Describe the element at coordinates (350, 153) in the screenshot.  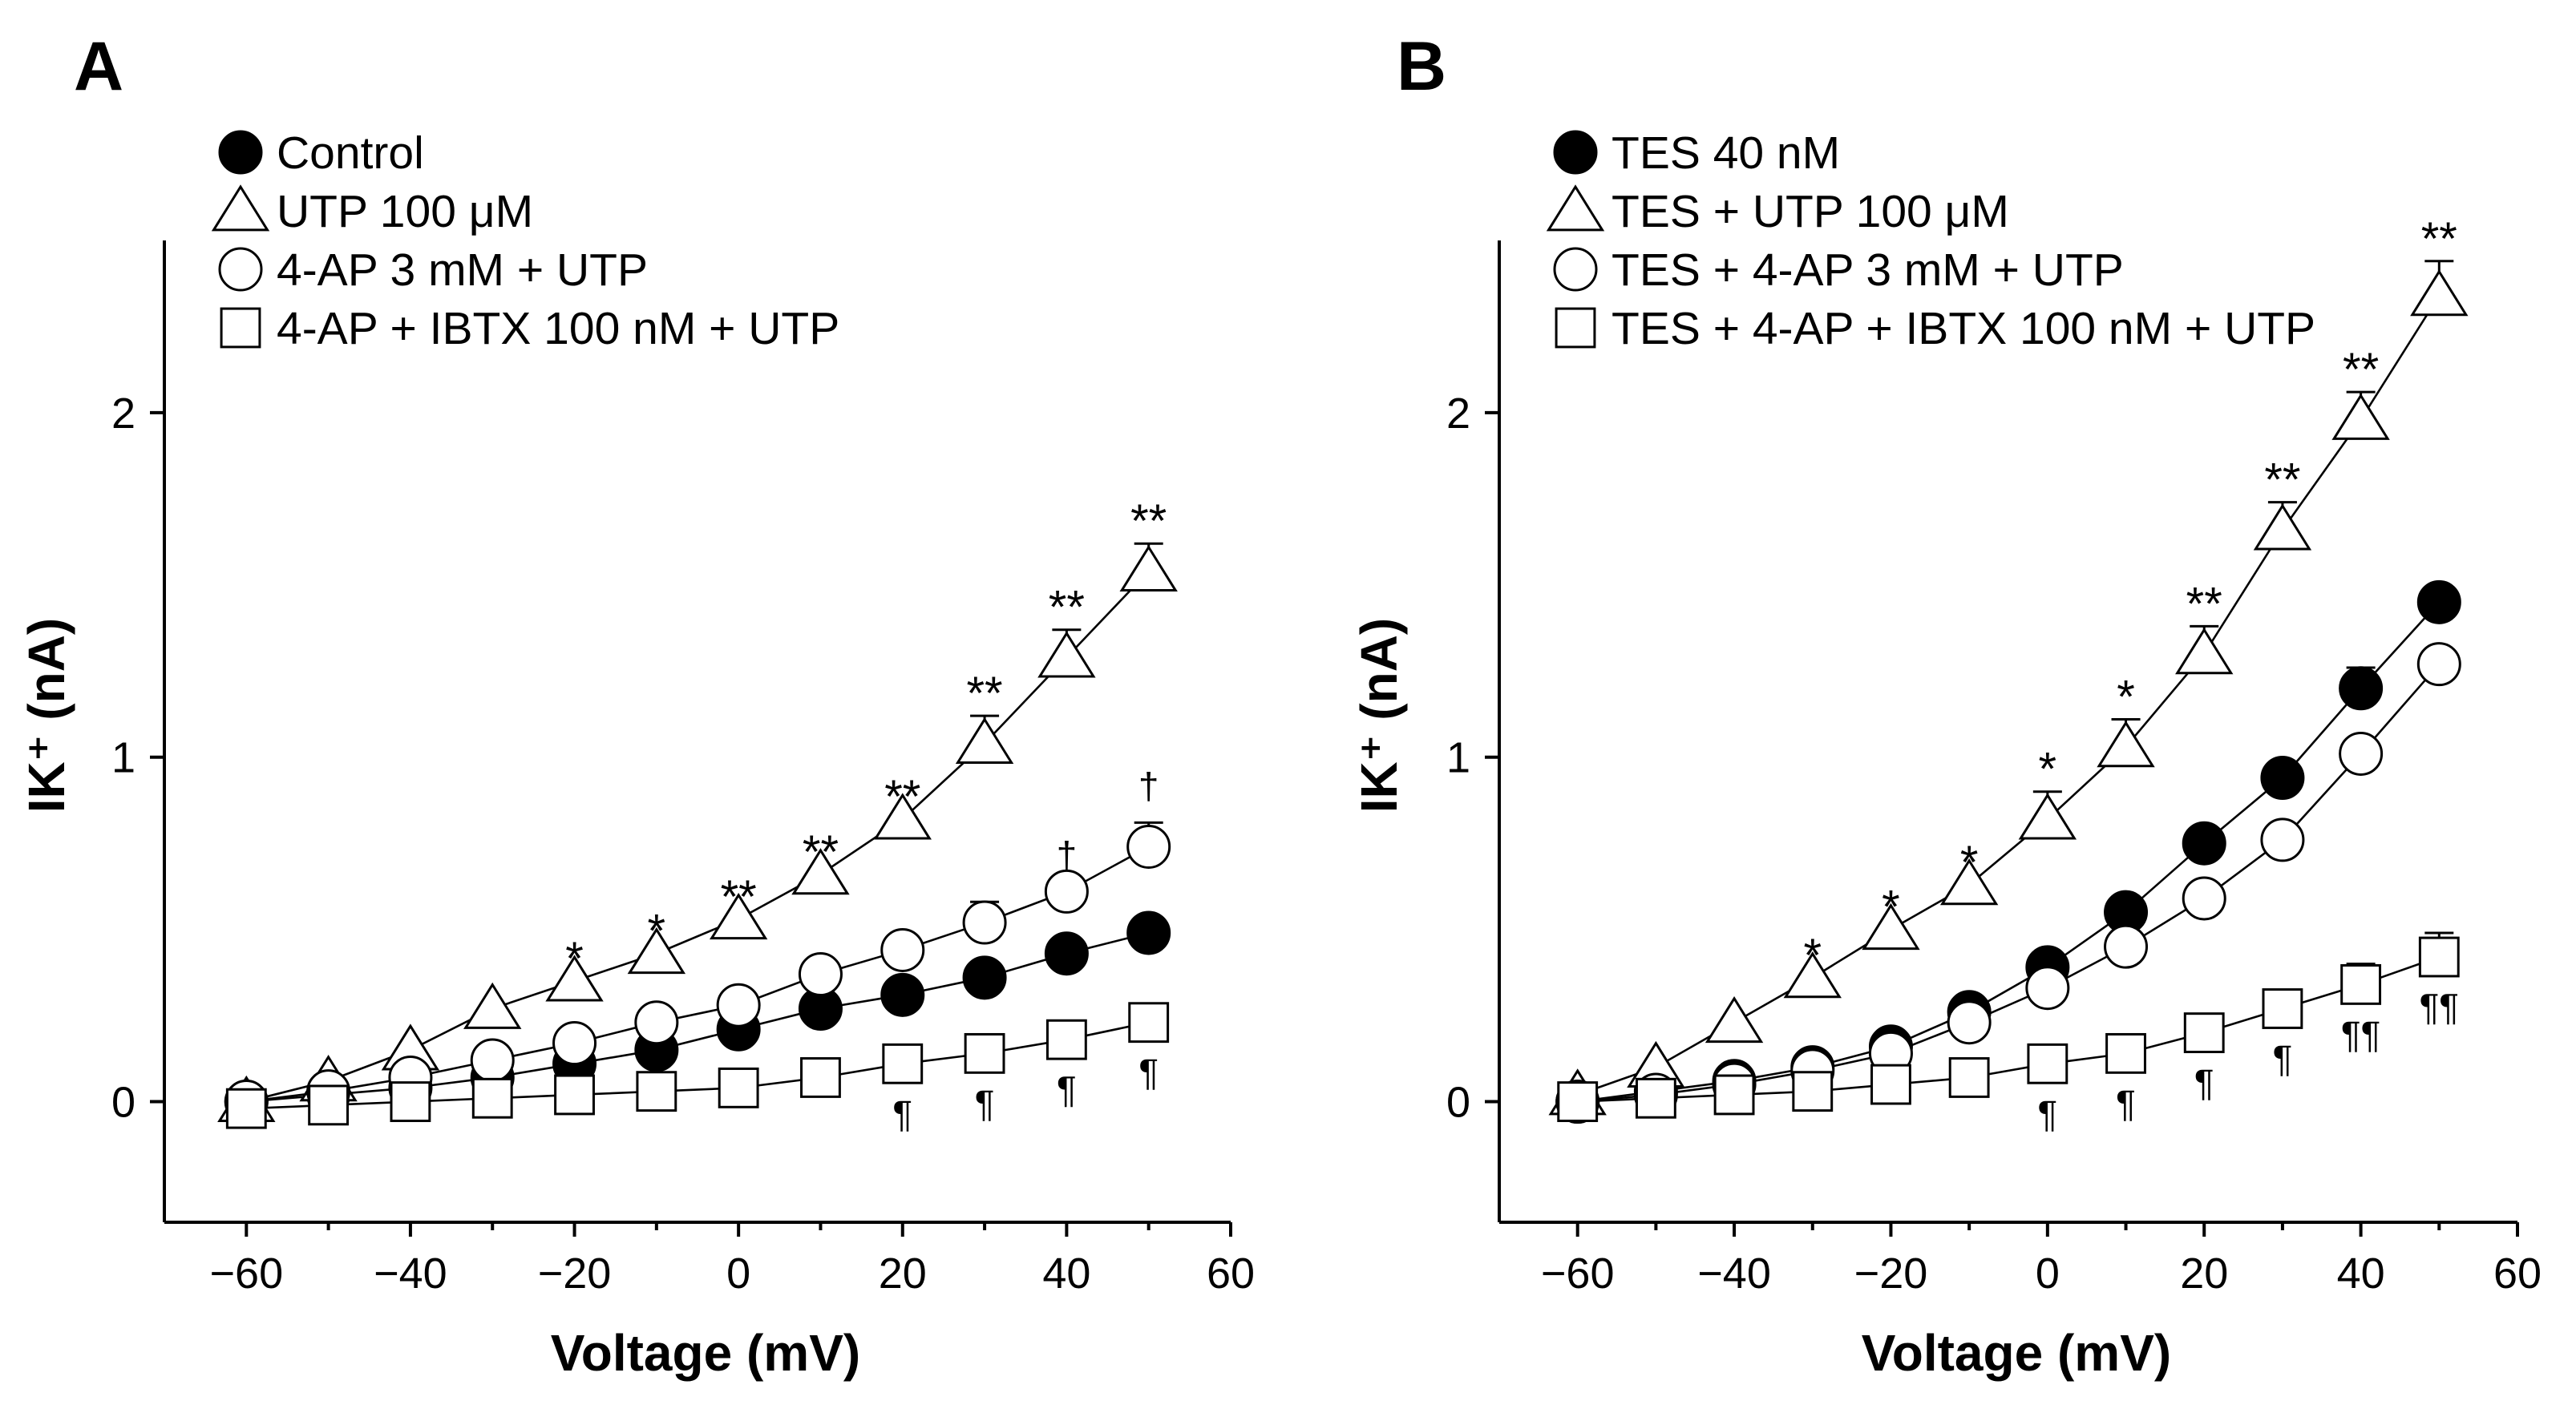
I see `legend-label: Control` at that location.